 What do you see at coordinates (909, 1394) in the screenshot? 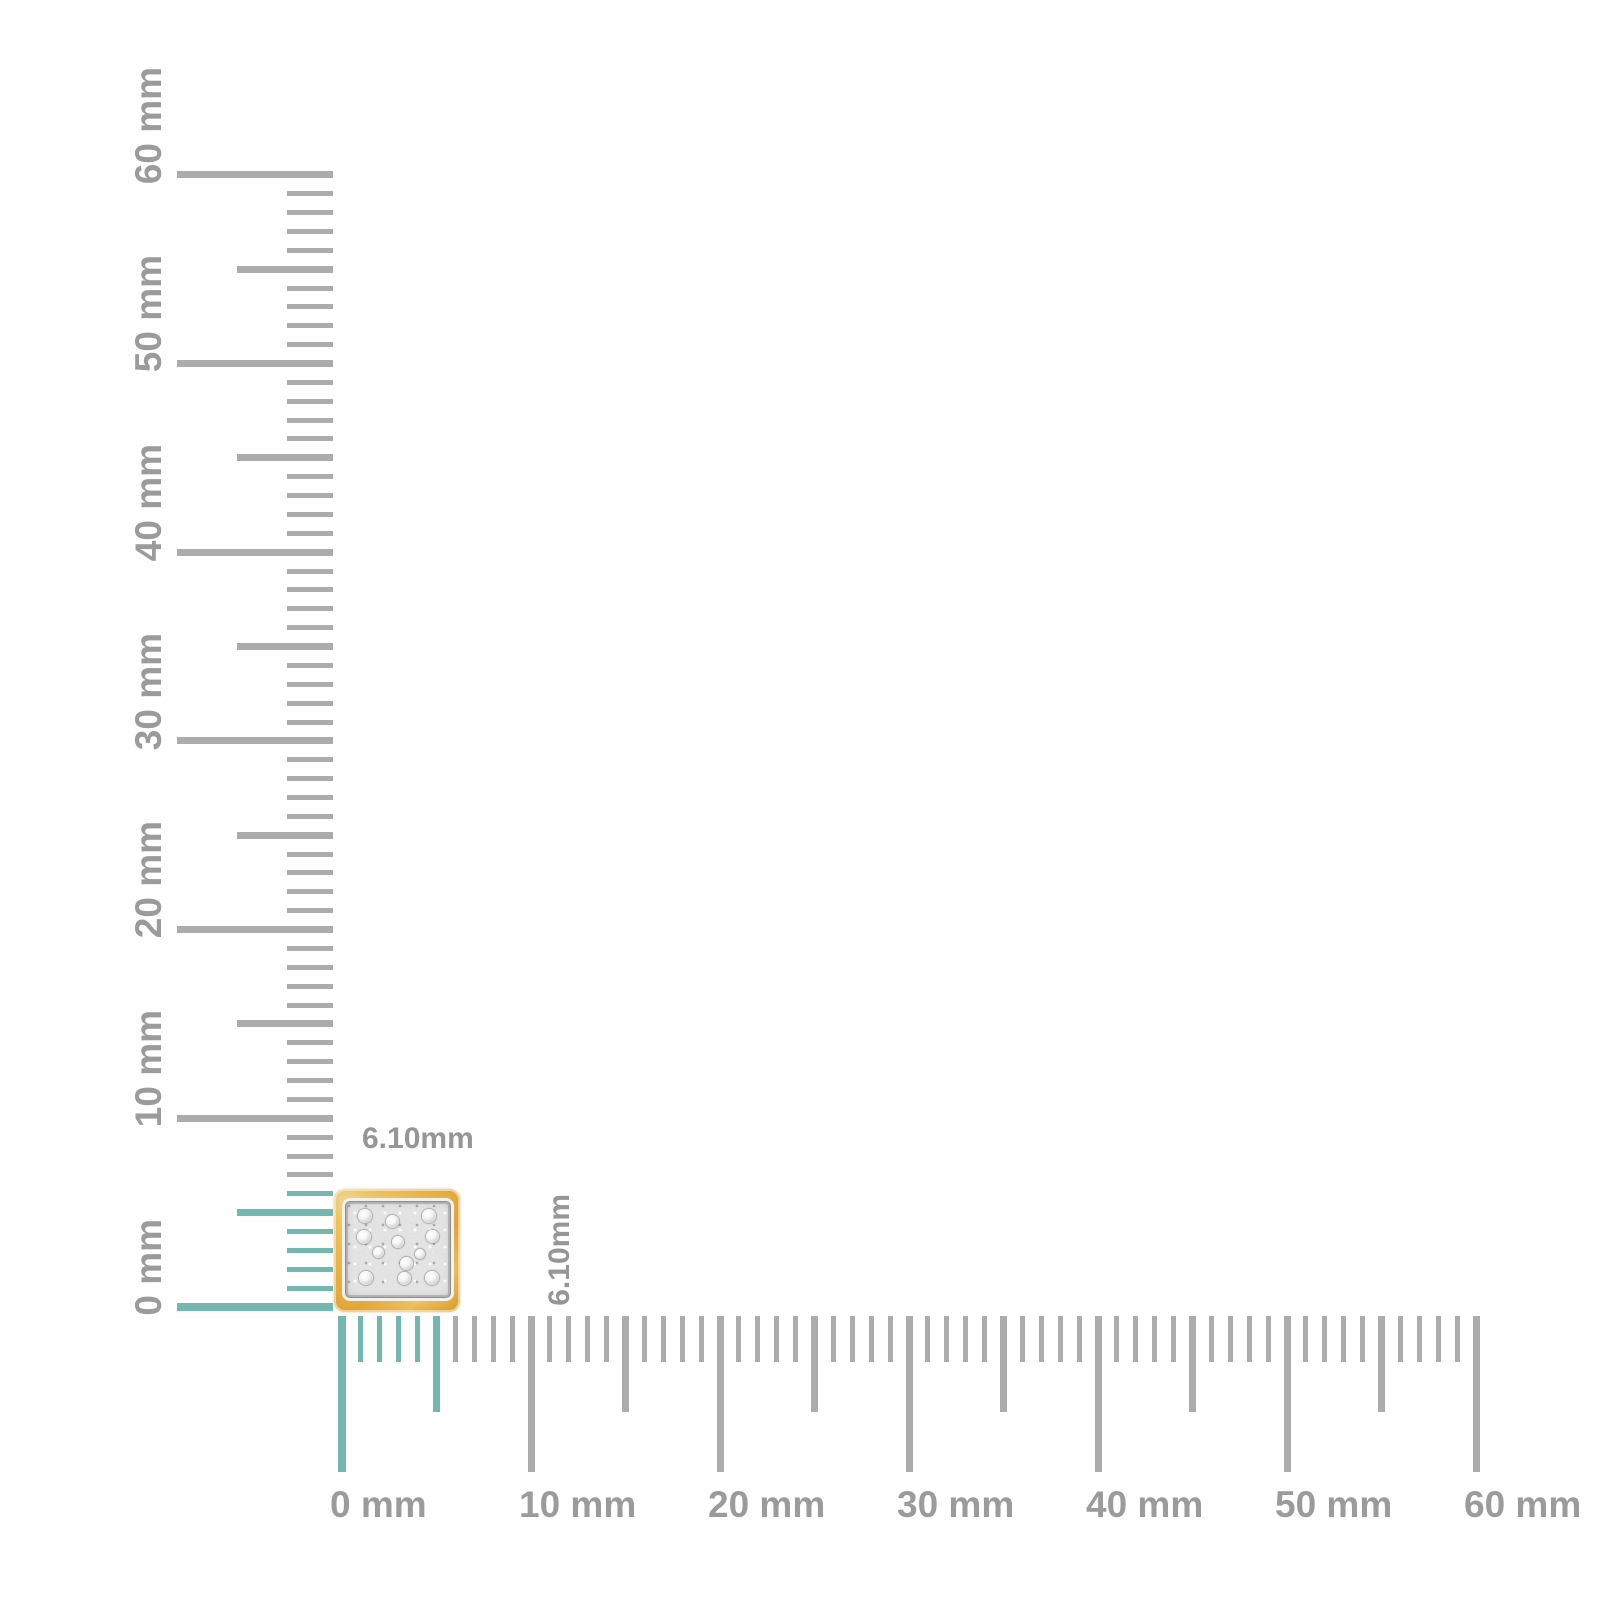
I see `h-ruler-tick-30mm` at bounding box center [909, 1394].